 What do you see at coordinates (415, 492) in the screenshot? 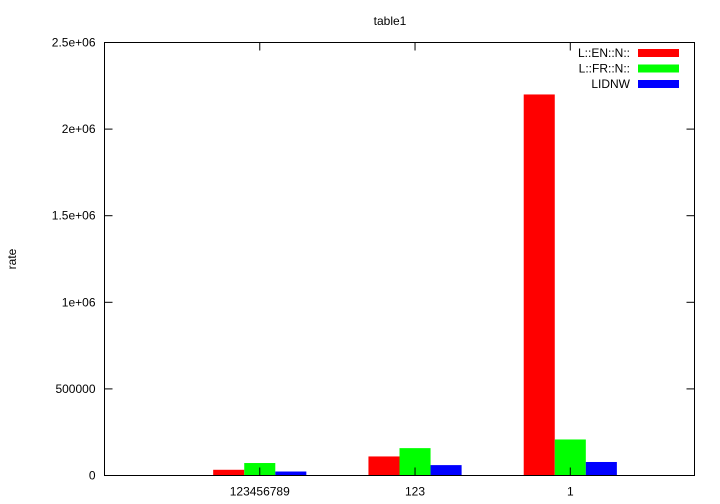
I see `x-tick-label: 123` at bounding box center [415, 492].